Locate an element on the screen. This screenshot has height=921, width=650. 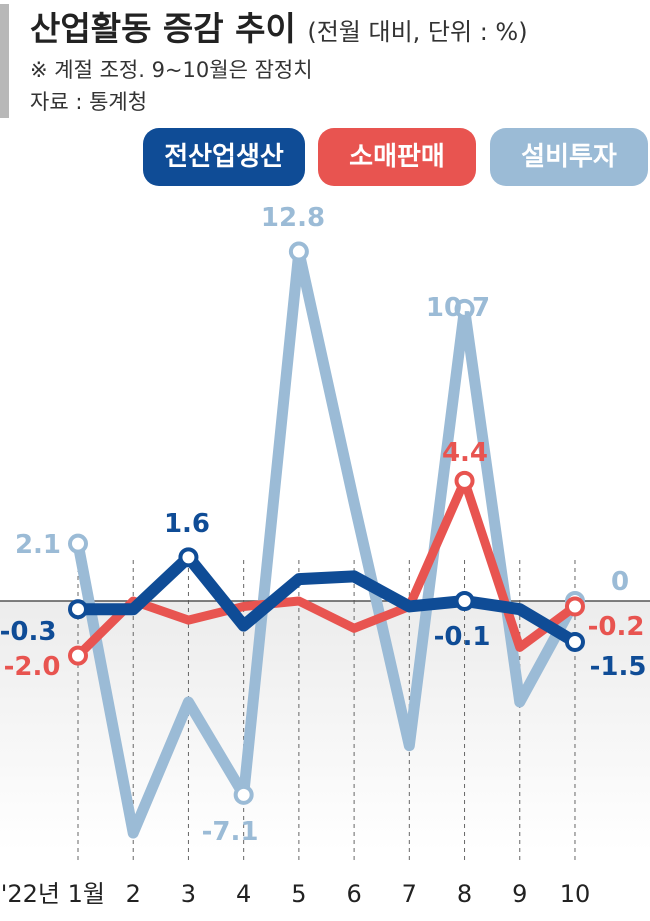
legend-production: 전산업생산 is located at coordinates (224, 157).